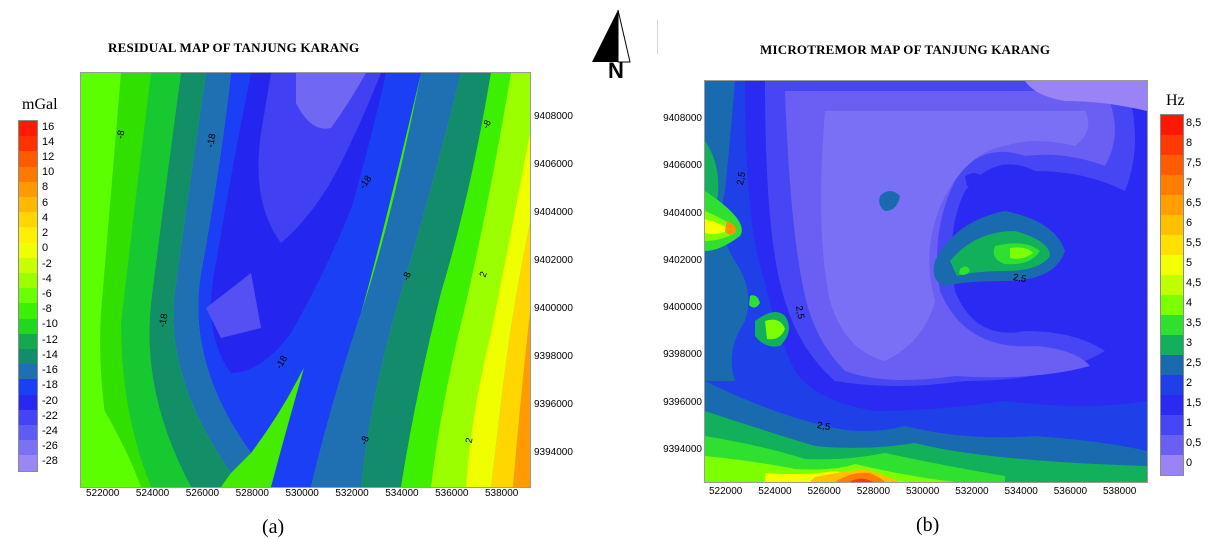 The height and width of the screenshot is (539, 1208). Describe the element at coordinates (553, 212) in the screenshot. I see `y-tick-label: 9404000` at that location.